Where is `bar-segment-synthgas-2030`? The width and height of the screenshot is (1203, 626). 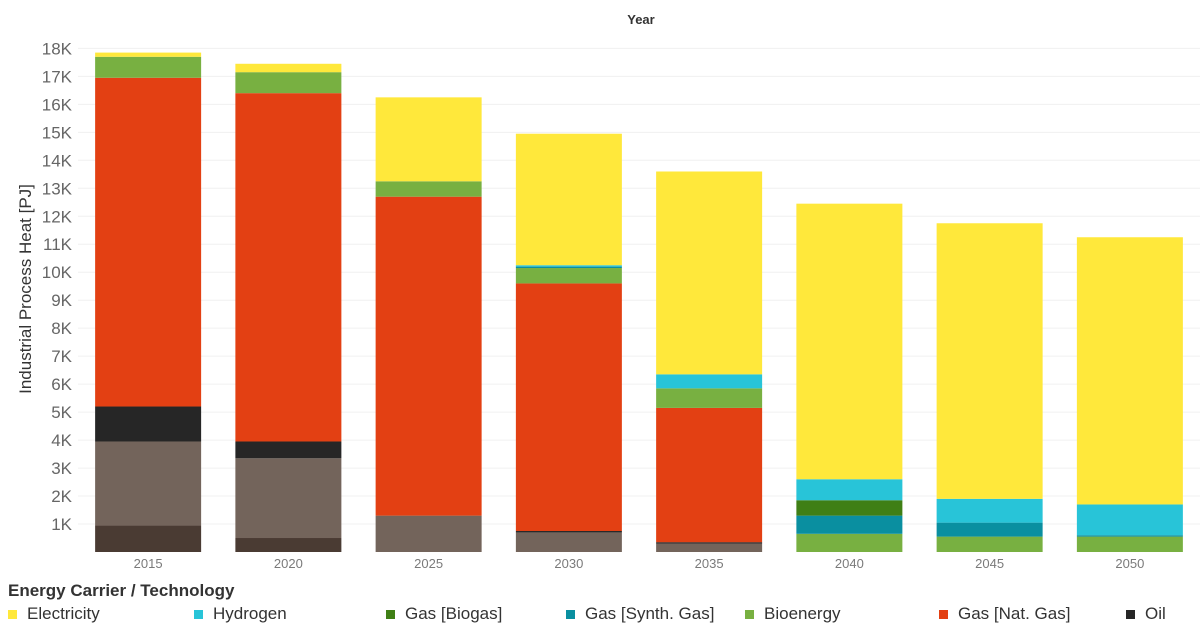 bar-segment-synthgas-2030 is located at coordinates (568, 267).